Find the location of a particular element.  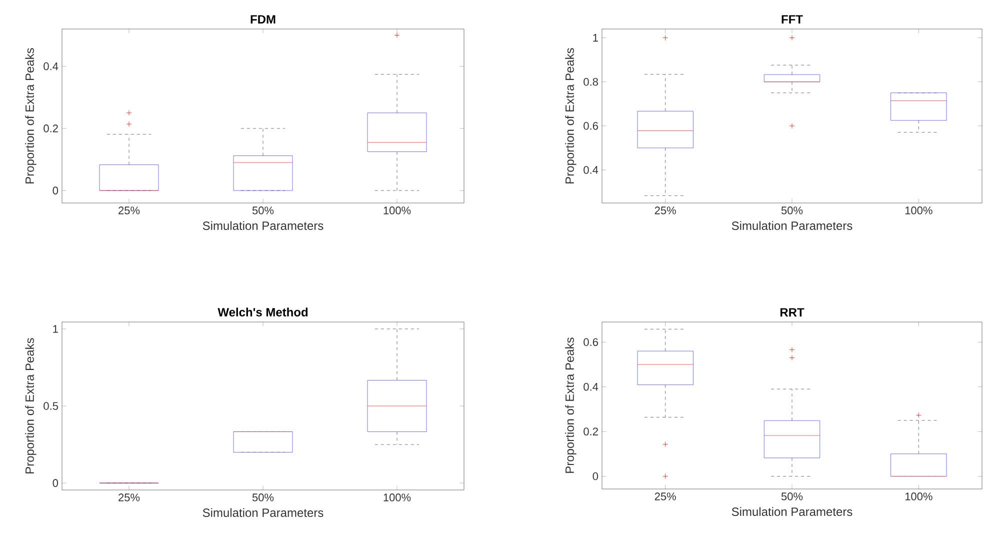

chart-title: Welch's Method is located at coordinates (263, 312).